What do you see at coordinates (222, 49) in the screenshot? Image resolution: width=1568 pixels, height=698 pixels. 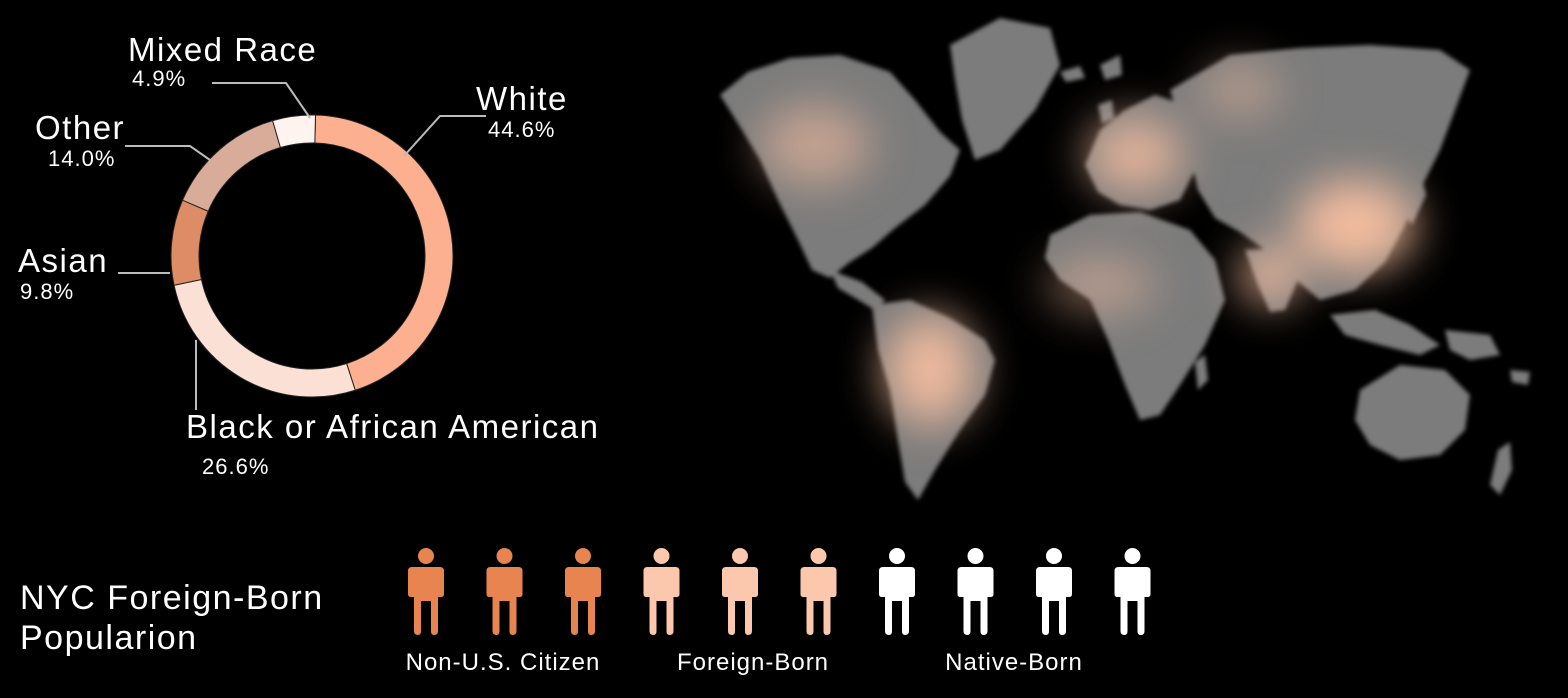 I see `slice-label-mixed-race: Mixed Race` at bounding box center [222, 49].